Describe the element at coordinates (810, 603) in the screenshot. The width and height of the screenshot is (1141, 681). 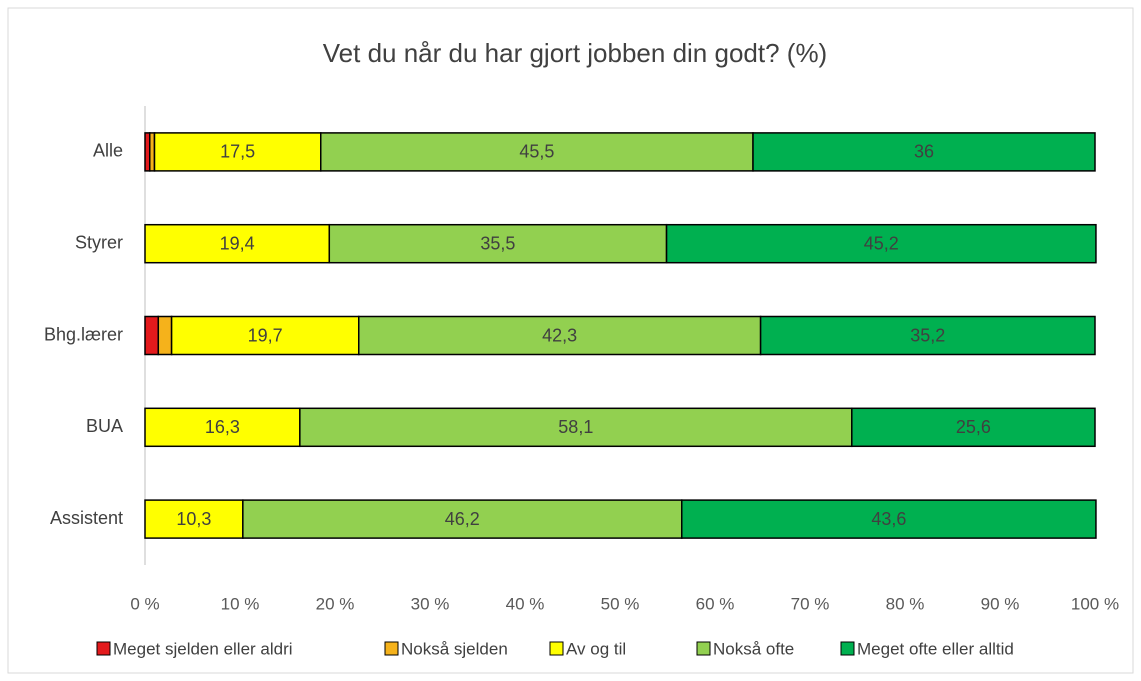
I see `x-tick-label: 70 %` at that location.